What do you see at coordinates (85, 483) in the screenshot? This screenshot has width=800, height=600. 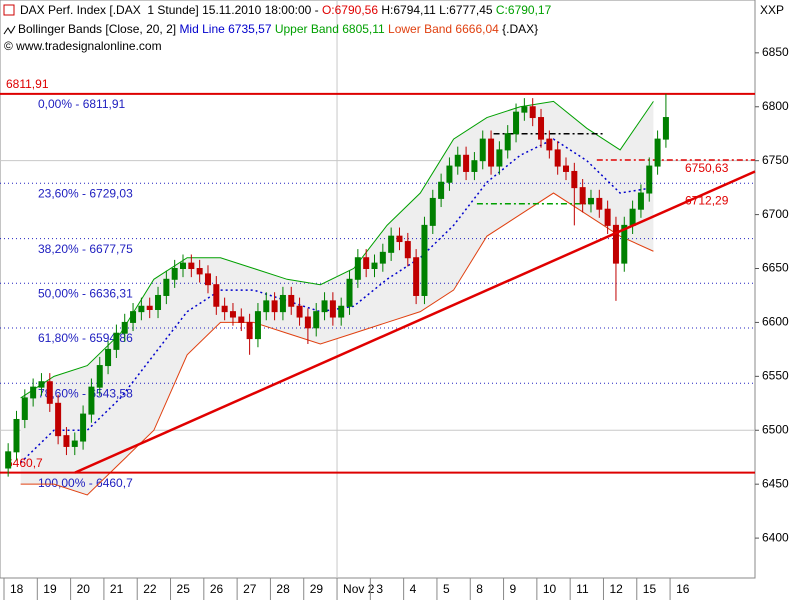 I see `fib-label: 100,00% - 6460,7` at bounding box center [85, 483].